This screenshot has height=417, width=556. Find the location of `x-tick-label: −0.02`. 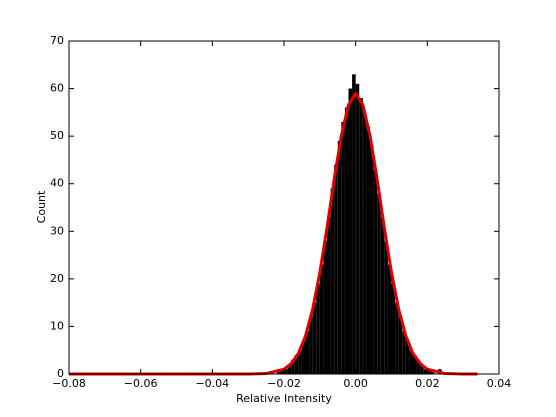

x-tick-label: −0.02 is located at coordinates (284, 383).